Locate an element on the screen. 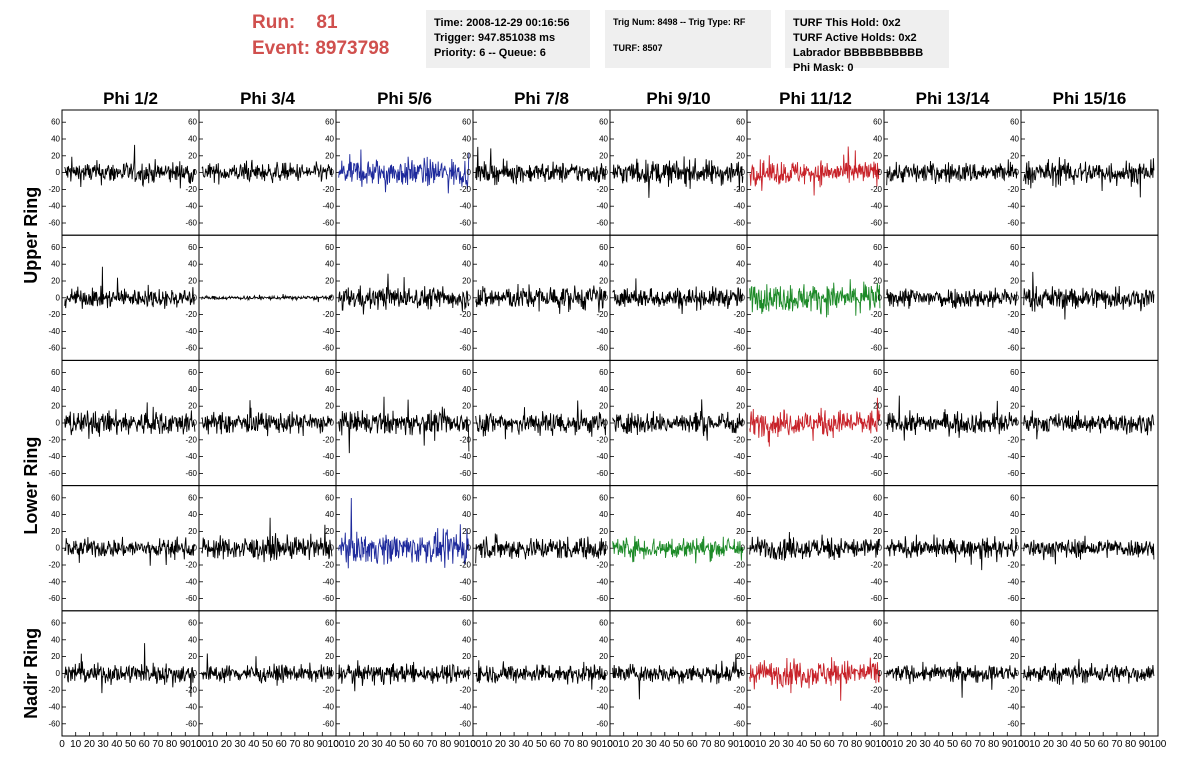 The width and height of the screenshot is (1196, 772). x-tick-label: 90 is located at coordinates (323, 744).